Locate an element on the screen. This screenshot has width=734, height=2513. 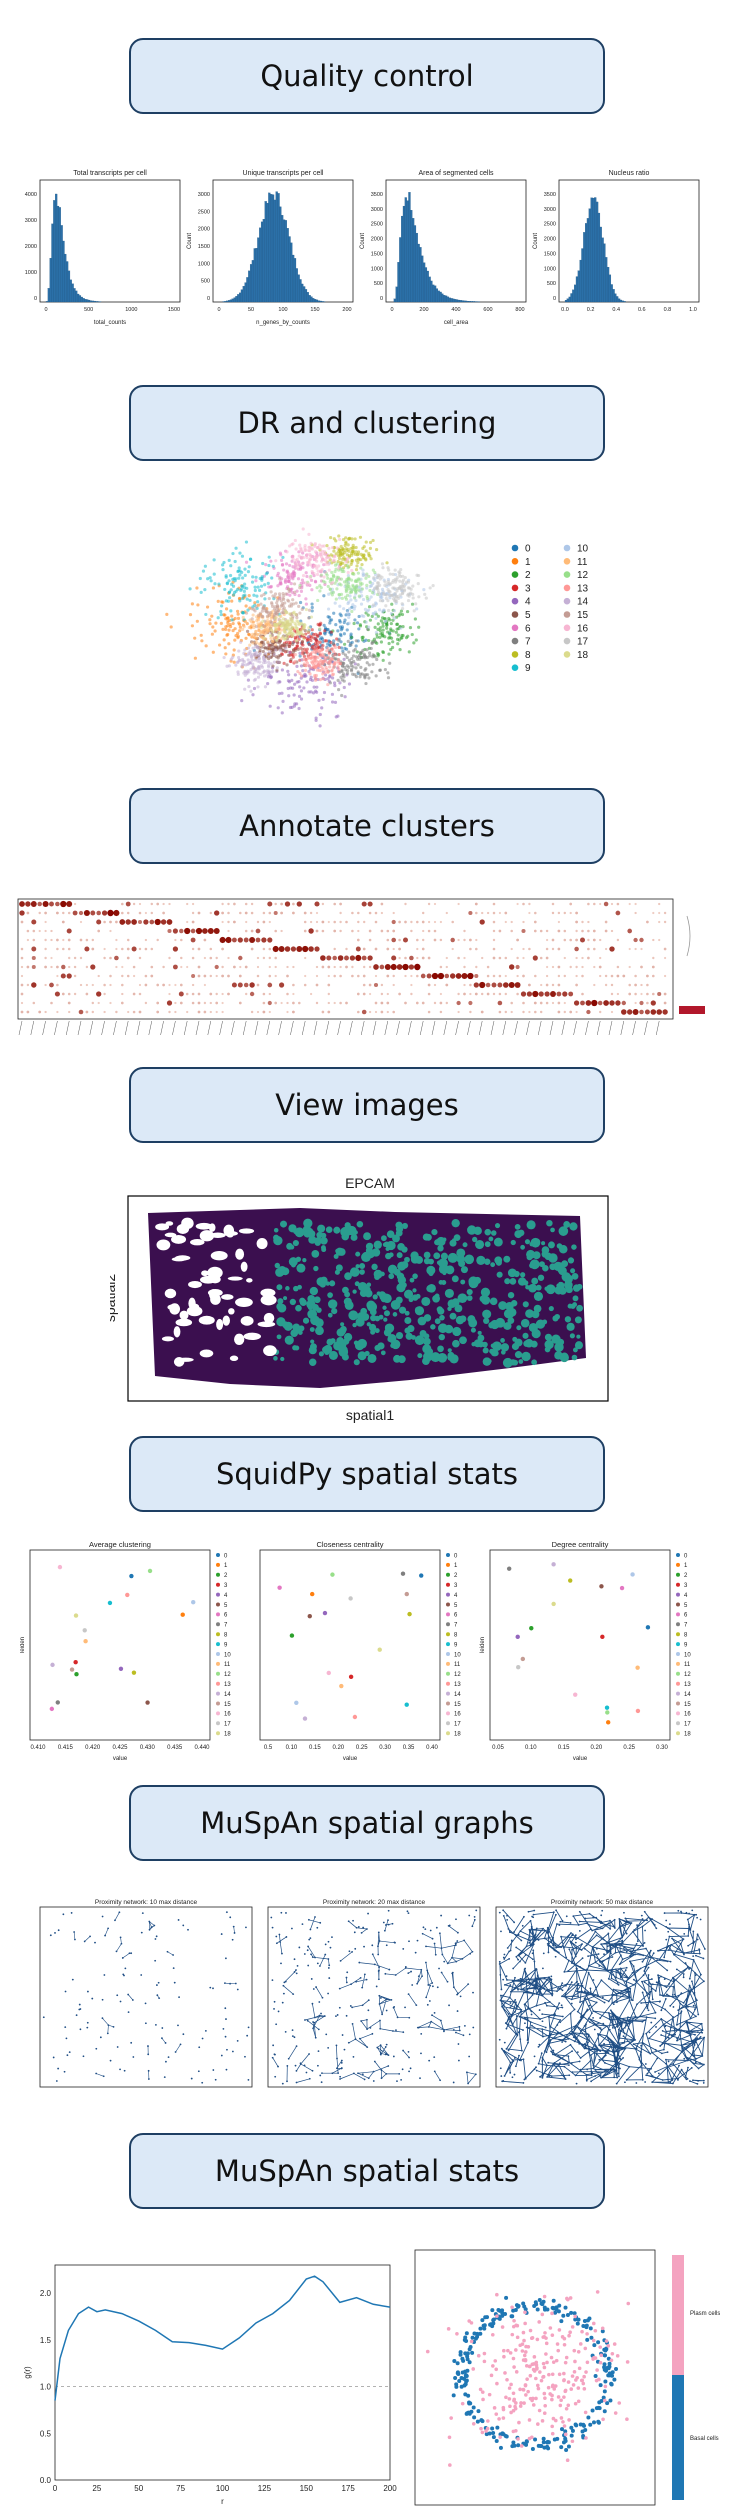
umap-legend-label: 17 is located at coordinates (583, 642).